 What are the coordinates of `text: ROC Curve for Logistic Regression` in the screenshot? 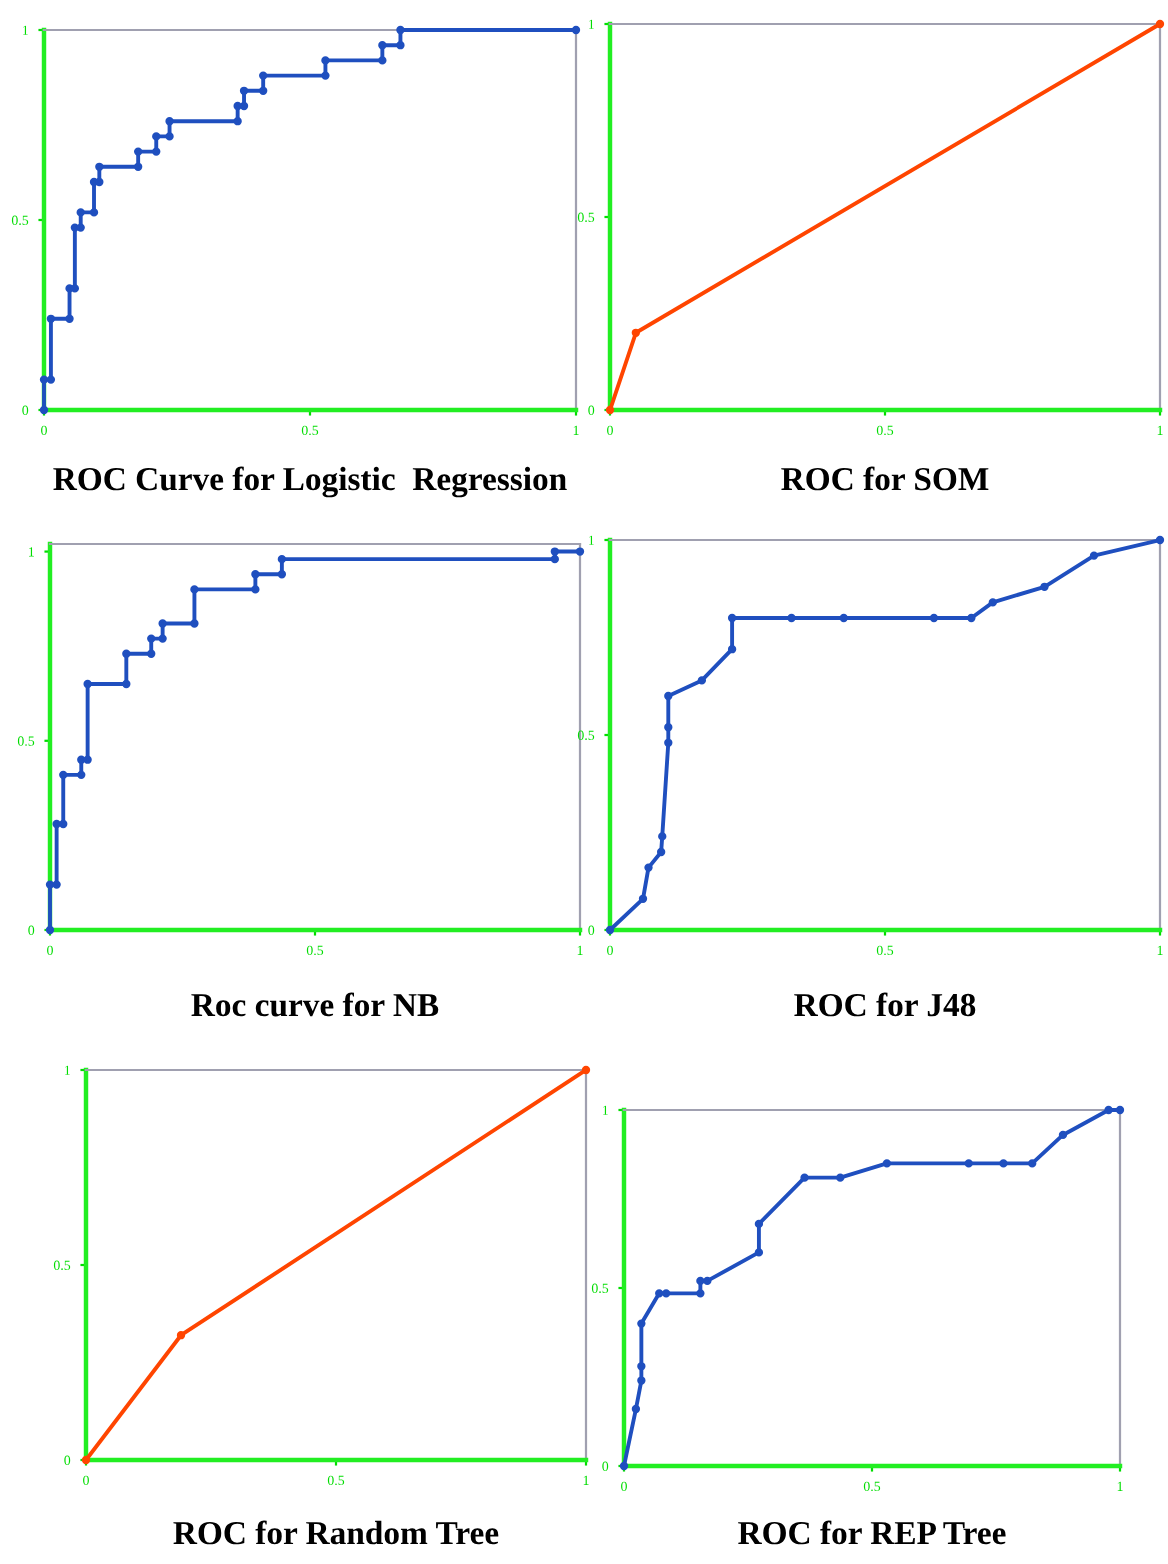 It's located at (310, 482).